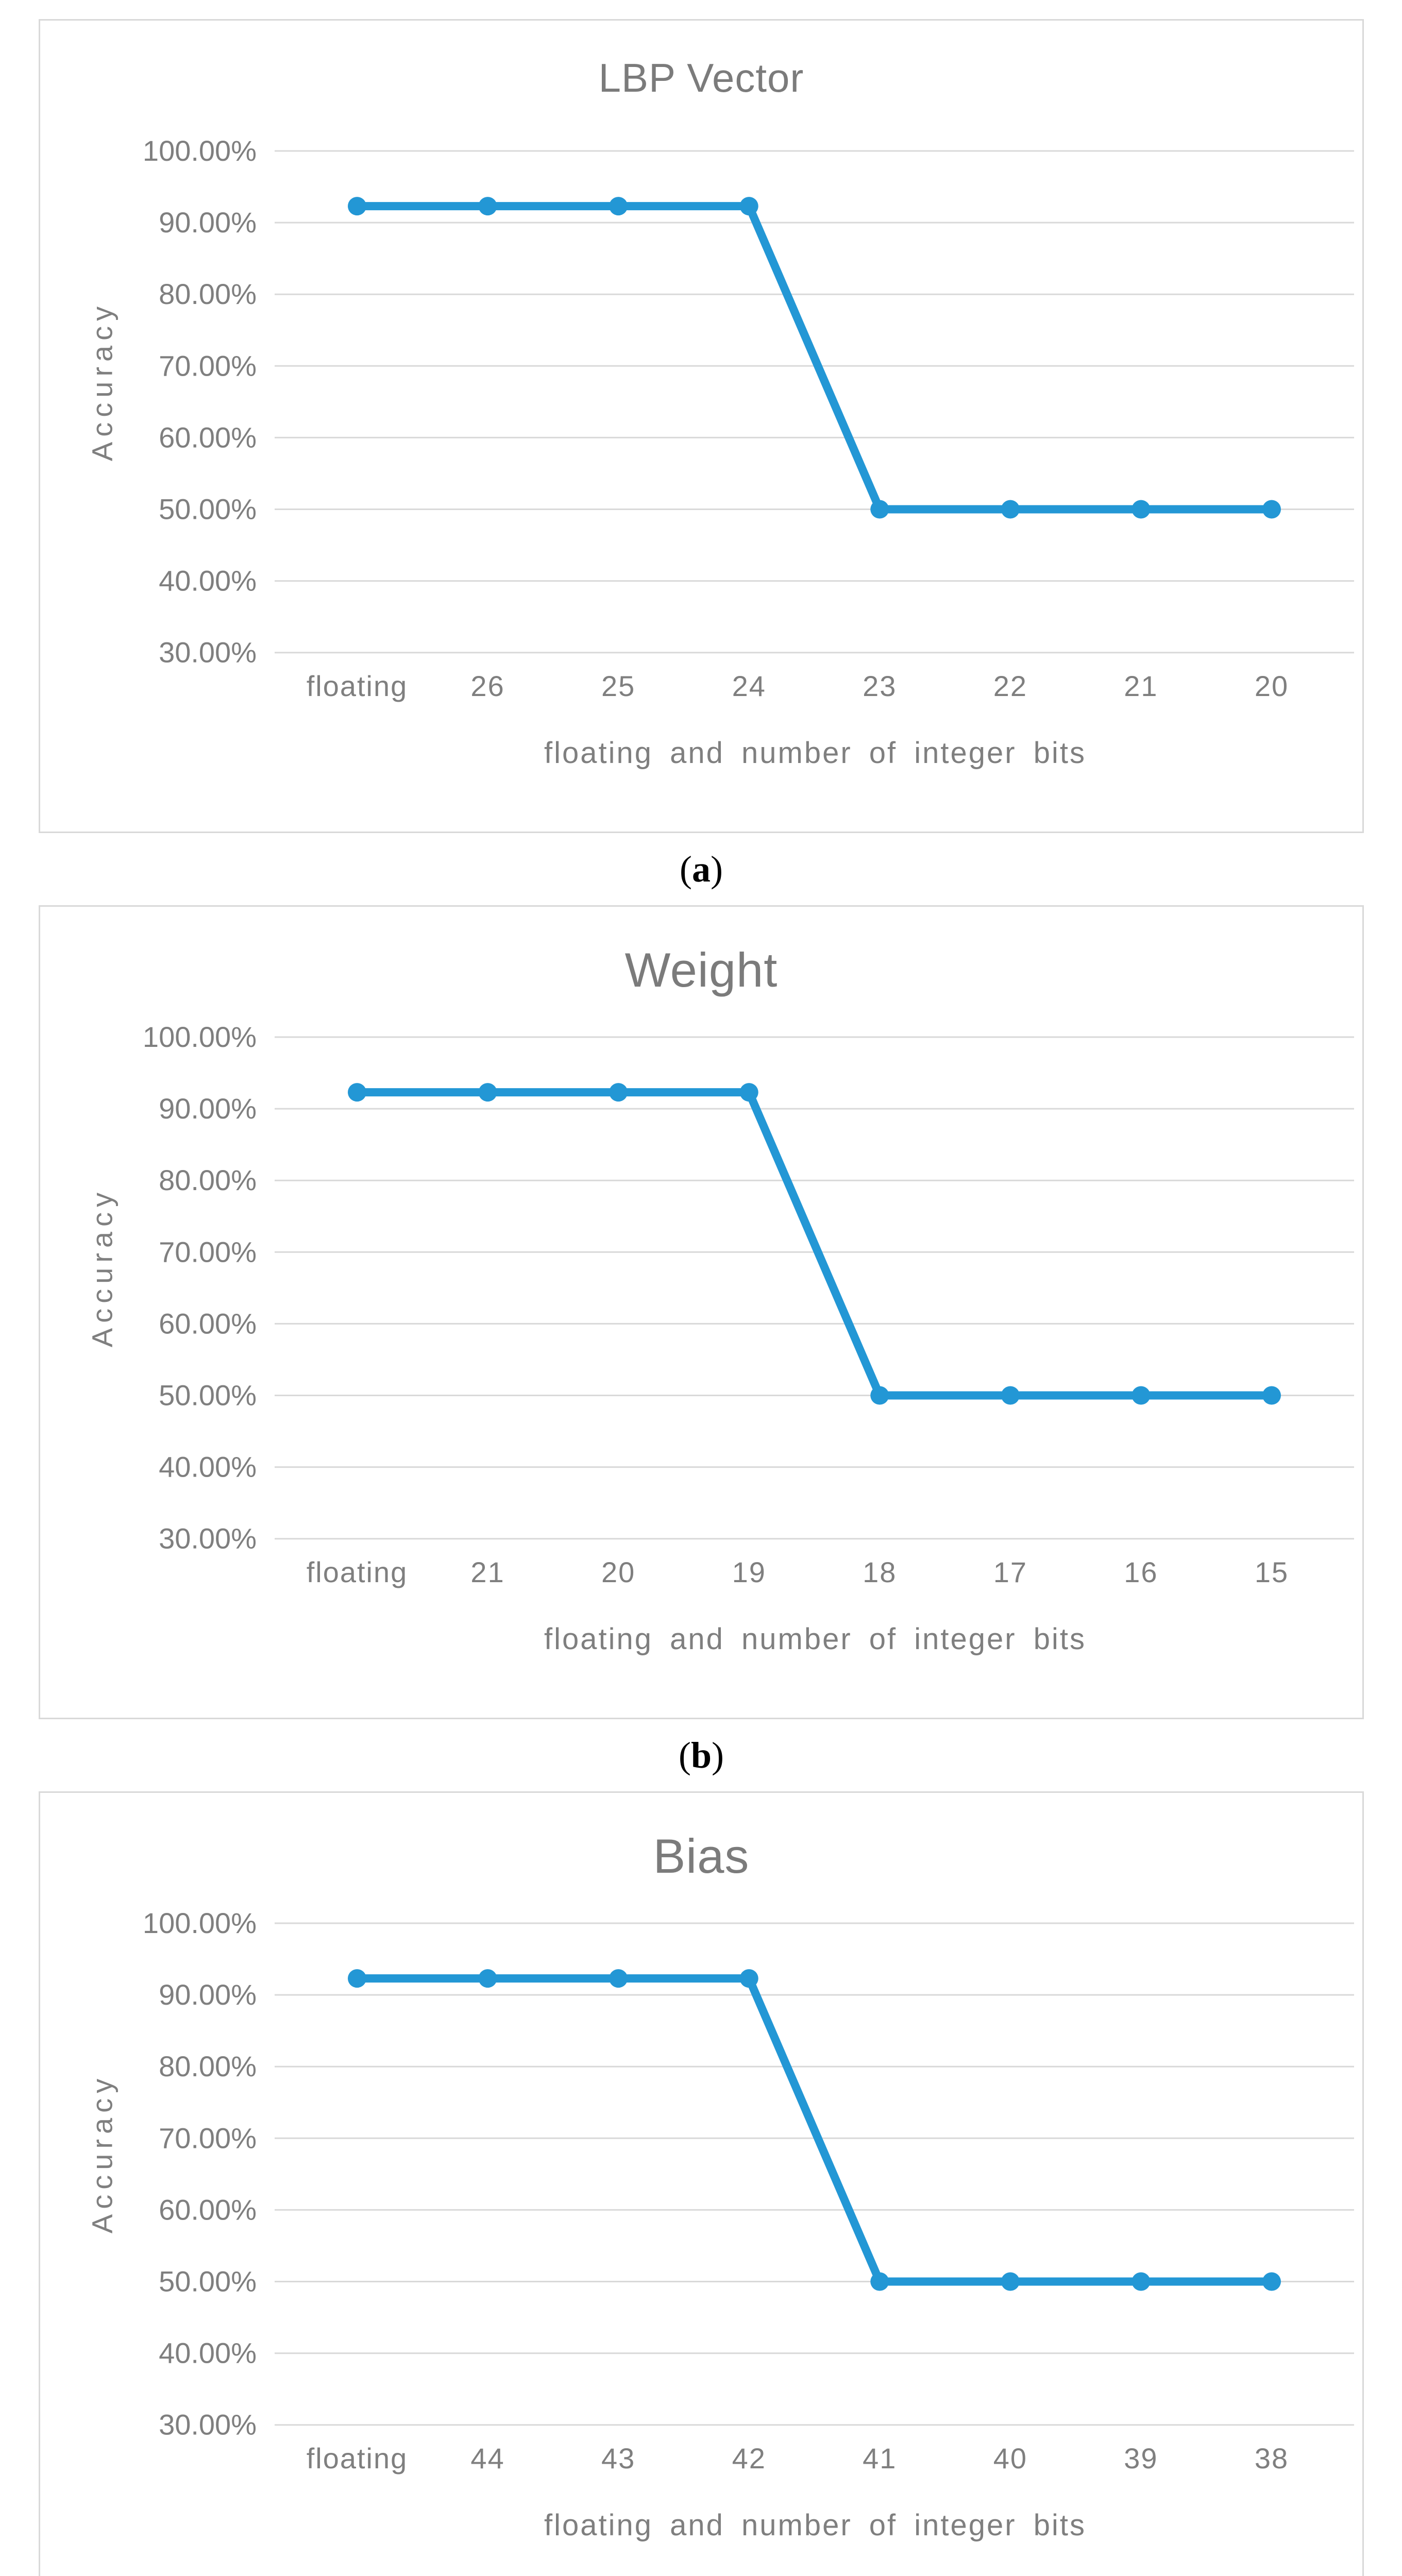 This screenshot has height=2576, width=1402. I want to click on x-tick-label: 39, so click(1141, 2458).